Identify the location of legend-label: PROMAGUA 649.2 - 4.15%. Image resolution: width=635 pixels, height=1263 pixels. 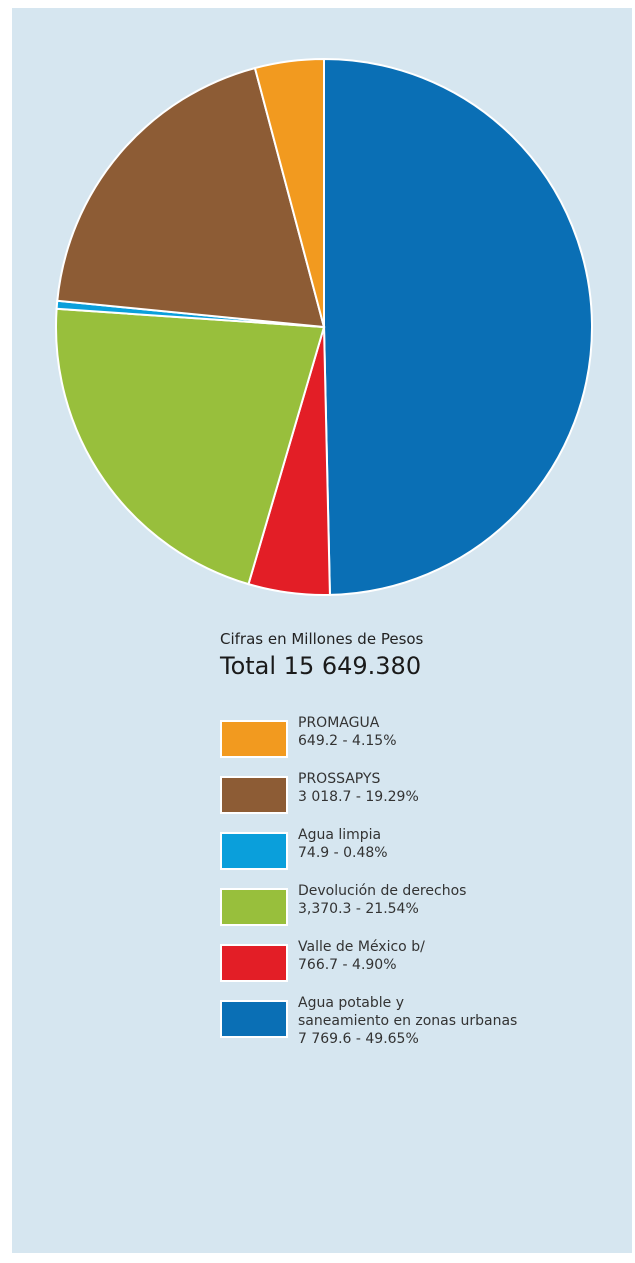
(448, 732).